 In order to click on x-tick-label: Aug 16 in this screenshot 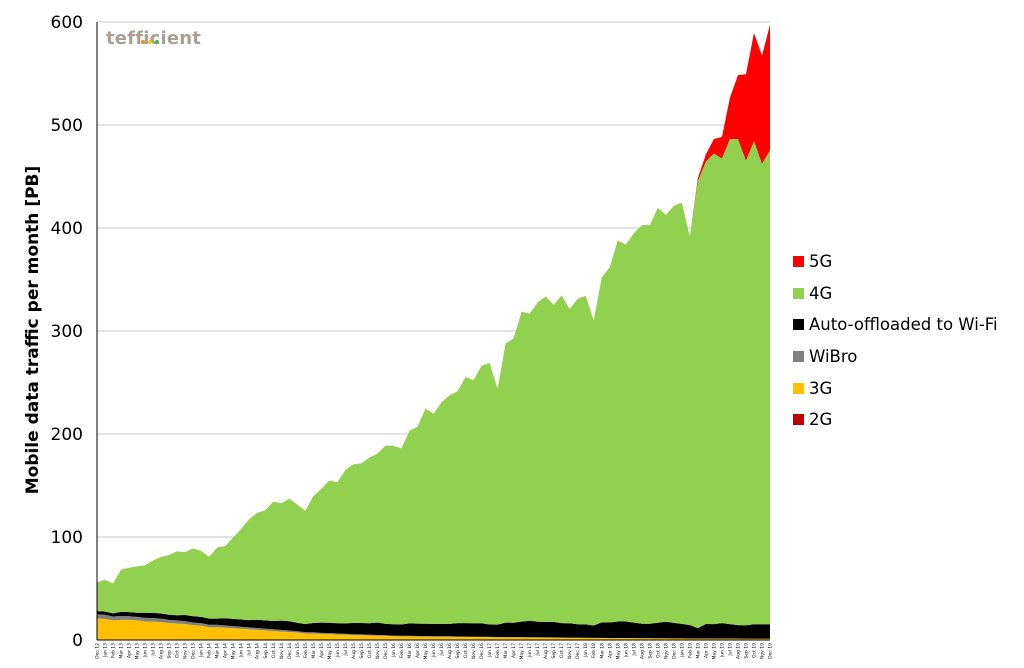, I will do `click(450, 651)`.